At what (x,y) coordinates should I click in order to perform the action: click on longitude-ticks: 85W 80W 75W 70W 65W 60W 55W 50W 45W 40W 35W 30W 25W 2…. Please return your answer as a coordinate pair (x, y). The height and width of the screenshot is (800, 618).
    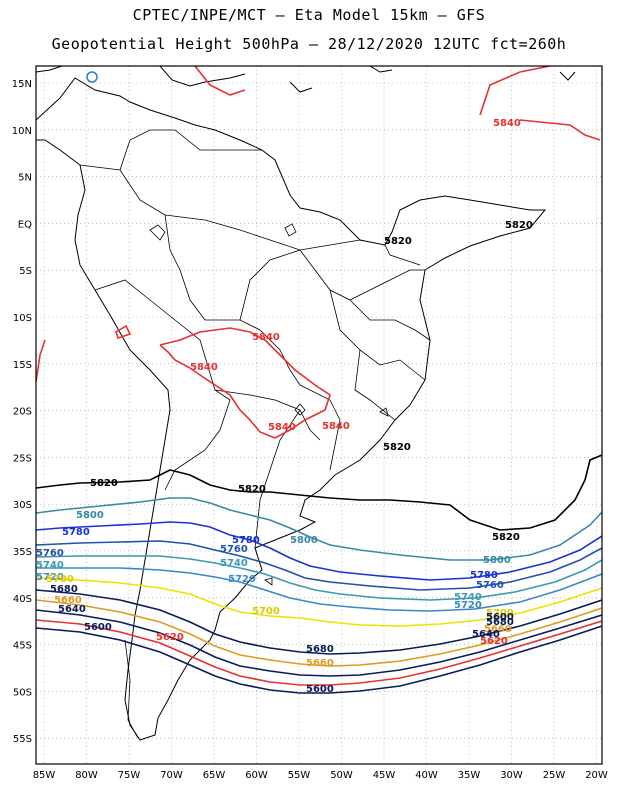
    Looking at the image, I should click on (320, 775).